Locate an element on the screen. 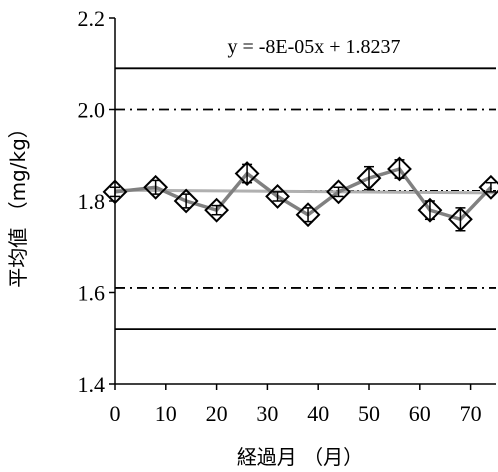 This screenshot has height=472, width=498. trendline is located at coordinates (305, 191).